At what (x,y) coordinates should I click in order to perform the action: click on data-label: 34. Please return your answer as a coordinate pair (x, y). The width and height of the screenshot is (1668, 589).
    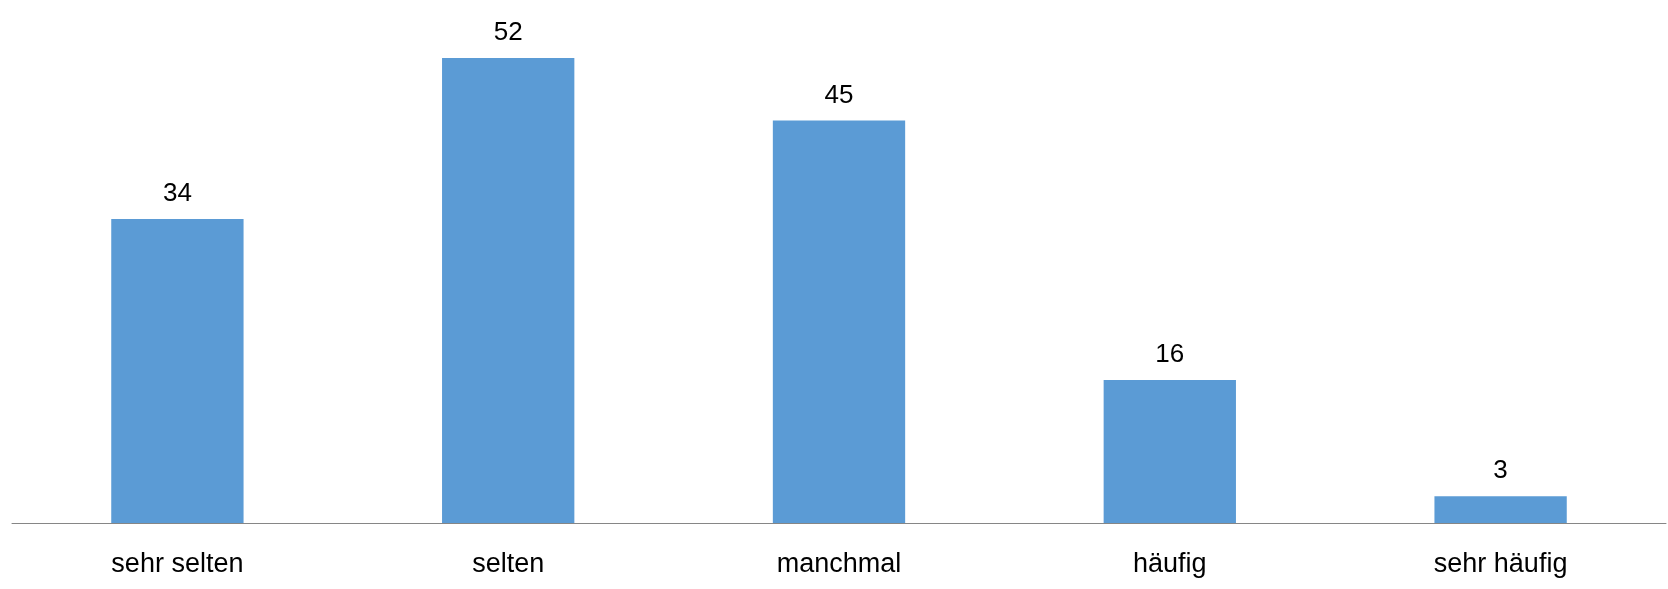
    Looking at the image, I should click on (177, 191).